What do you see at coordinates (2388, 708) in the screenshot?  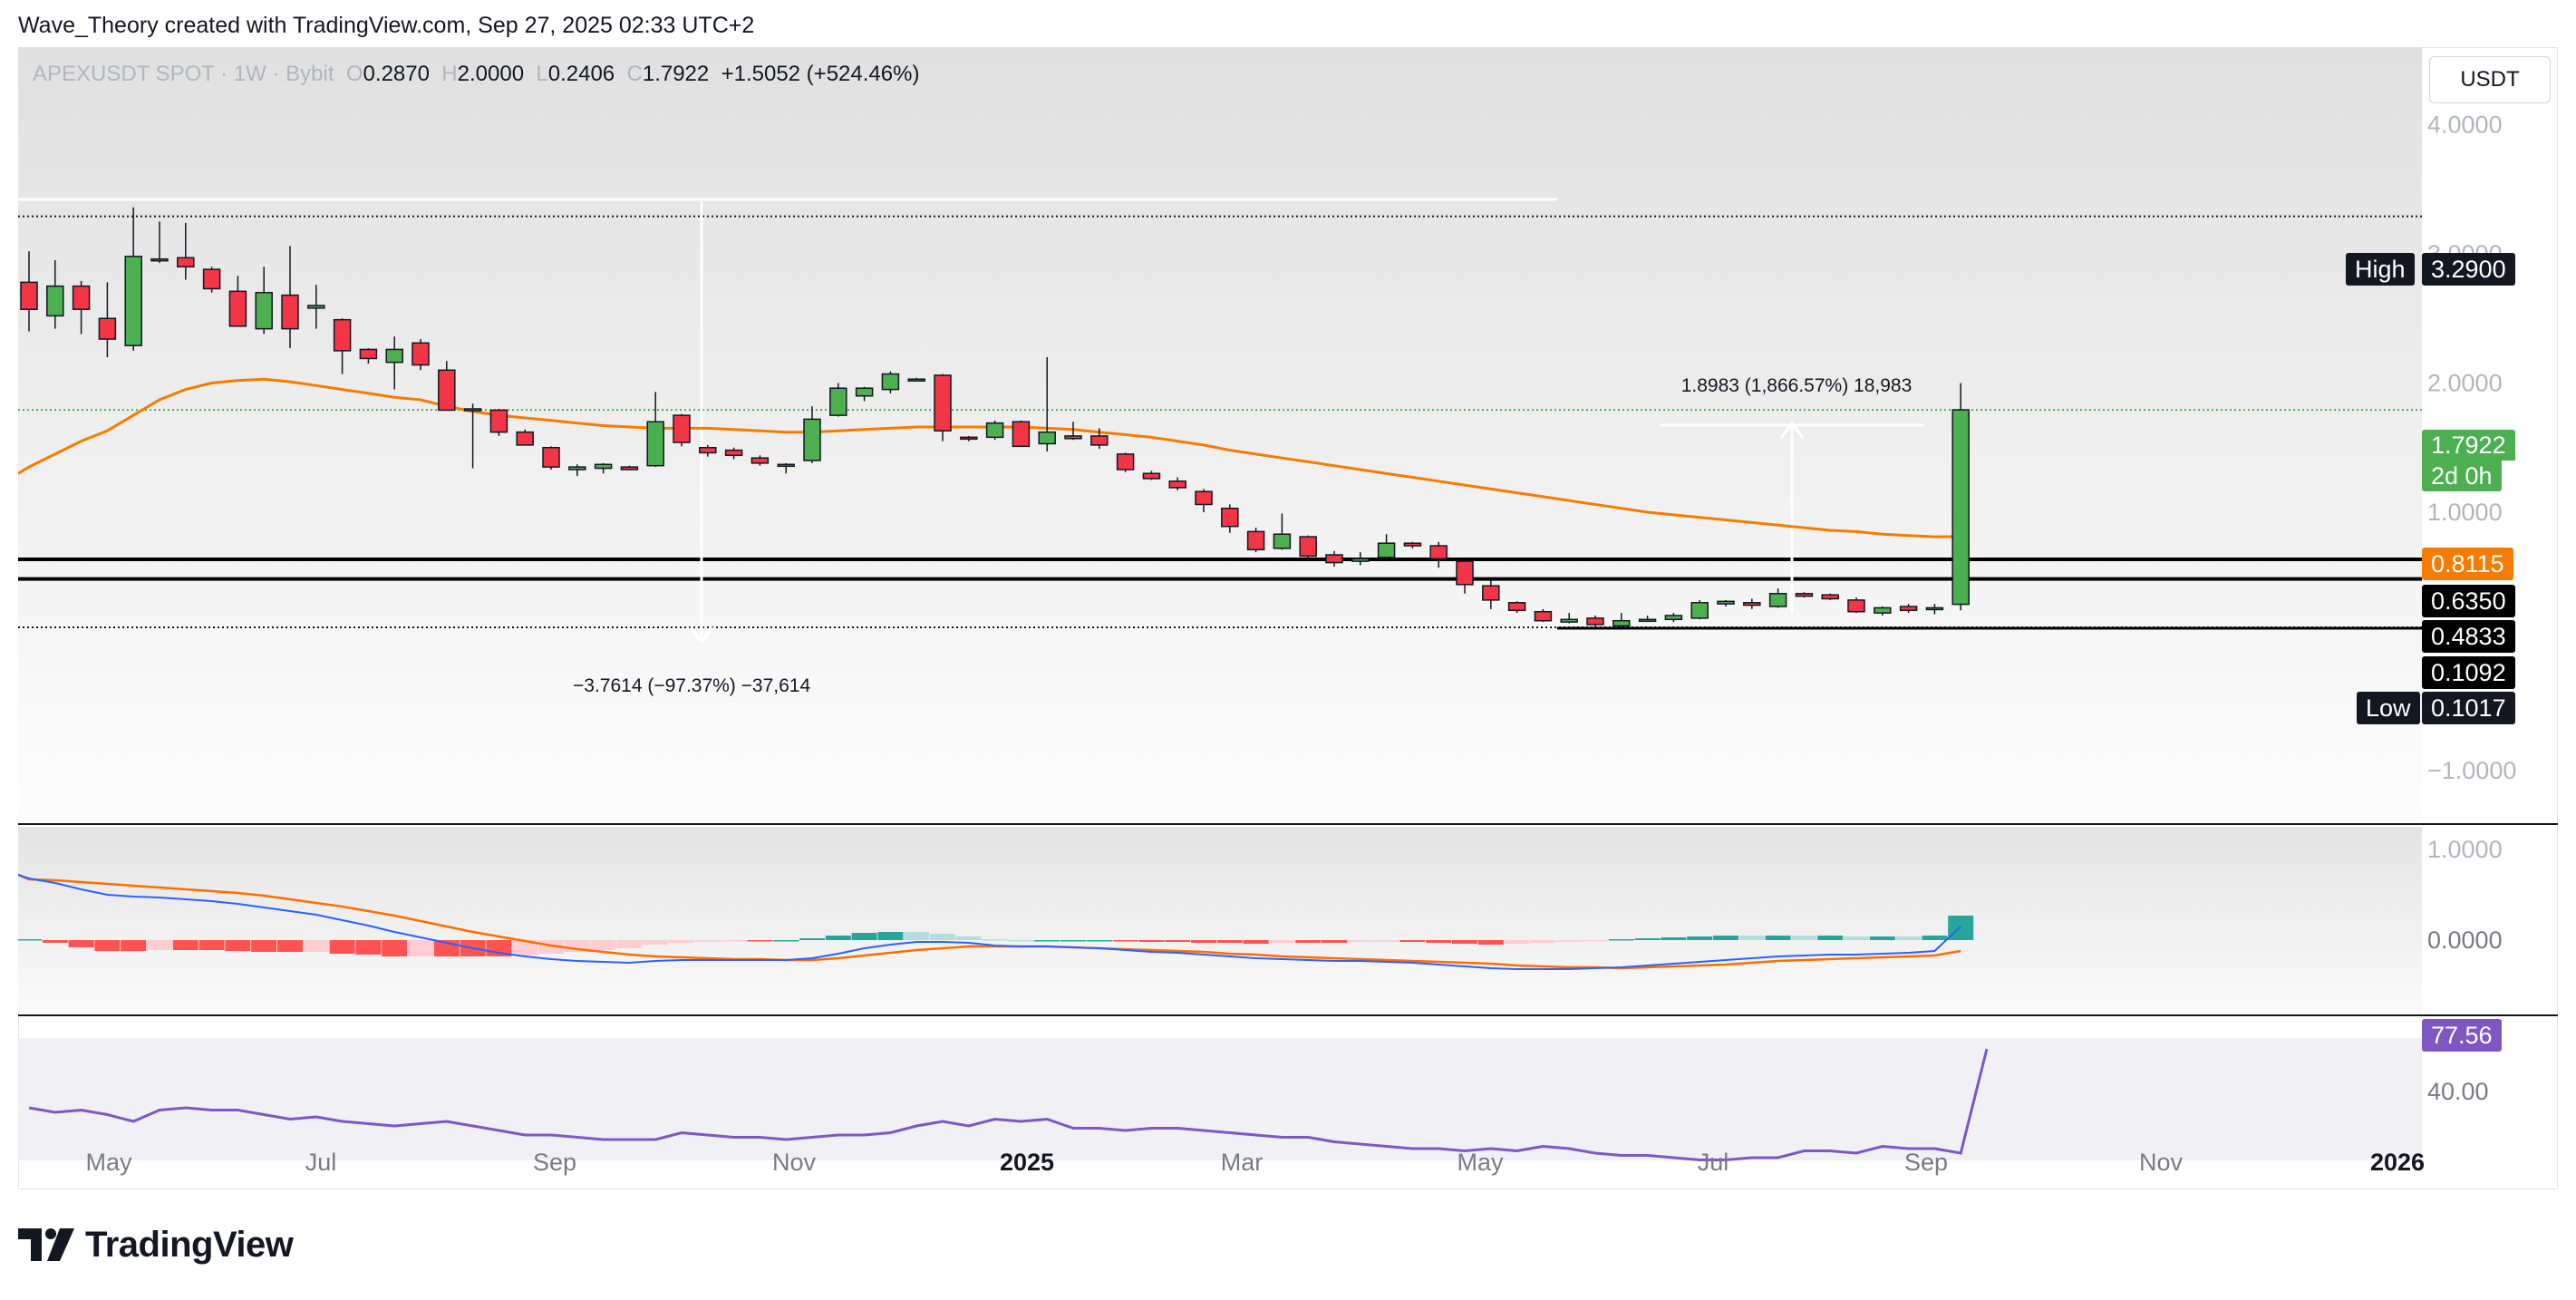 I see `low-label-tag: Low` at bounding box center [2388, 708].